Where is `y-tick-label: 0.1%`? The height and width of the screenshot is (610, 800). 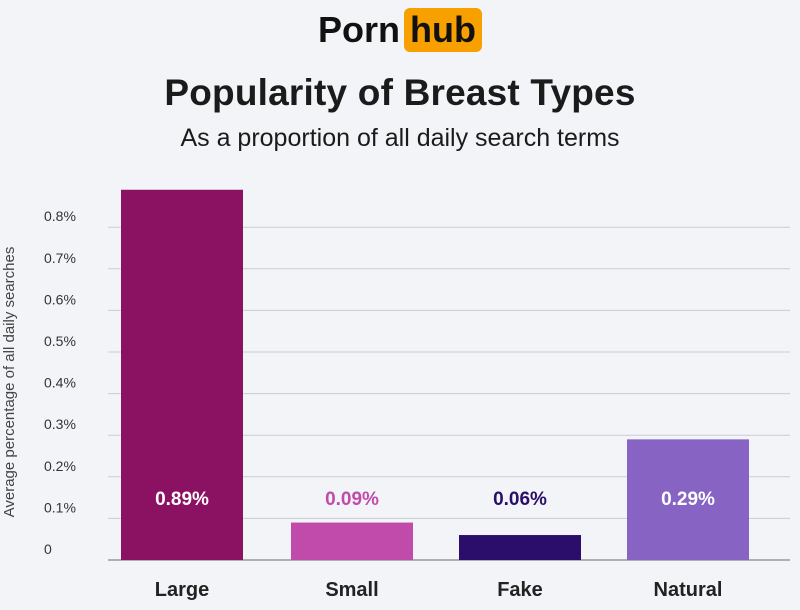 y-tick-label: 0.1% is located at coordinates (60, 507).